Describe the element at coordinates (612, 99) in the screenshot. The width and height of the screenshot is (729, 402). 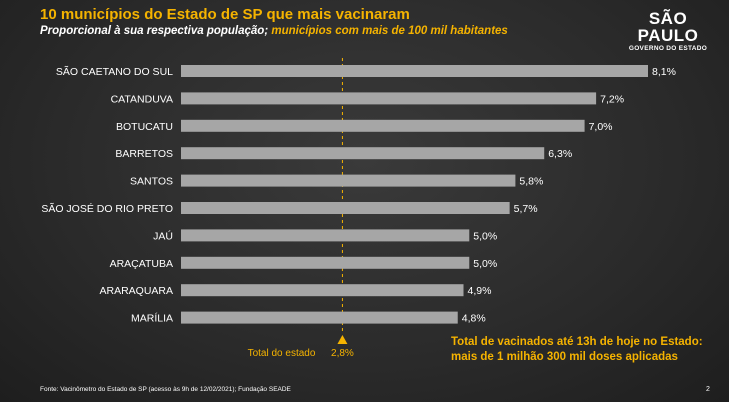
I see `data-label: 7,2%` at that location.